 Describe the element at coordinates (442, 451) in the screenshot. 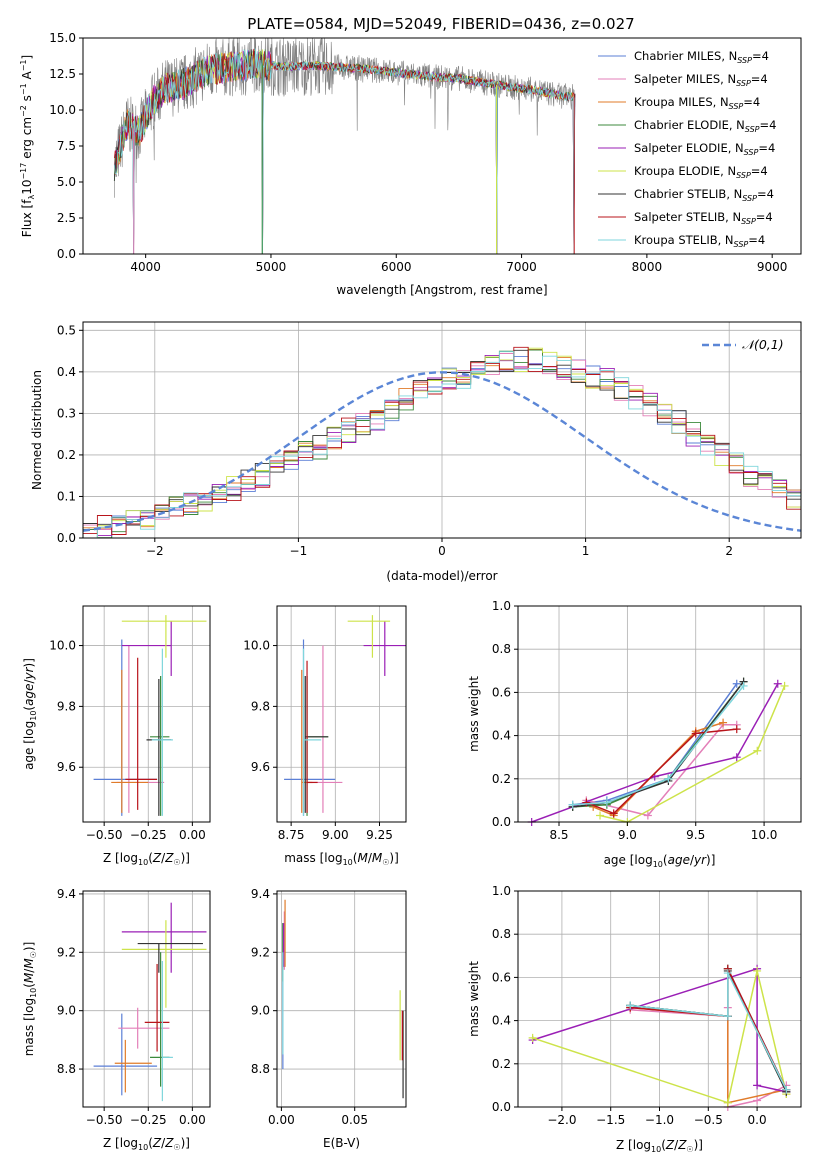

I see `residuals-normal-curve` at that location.